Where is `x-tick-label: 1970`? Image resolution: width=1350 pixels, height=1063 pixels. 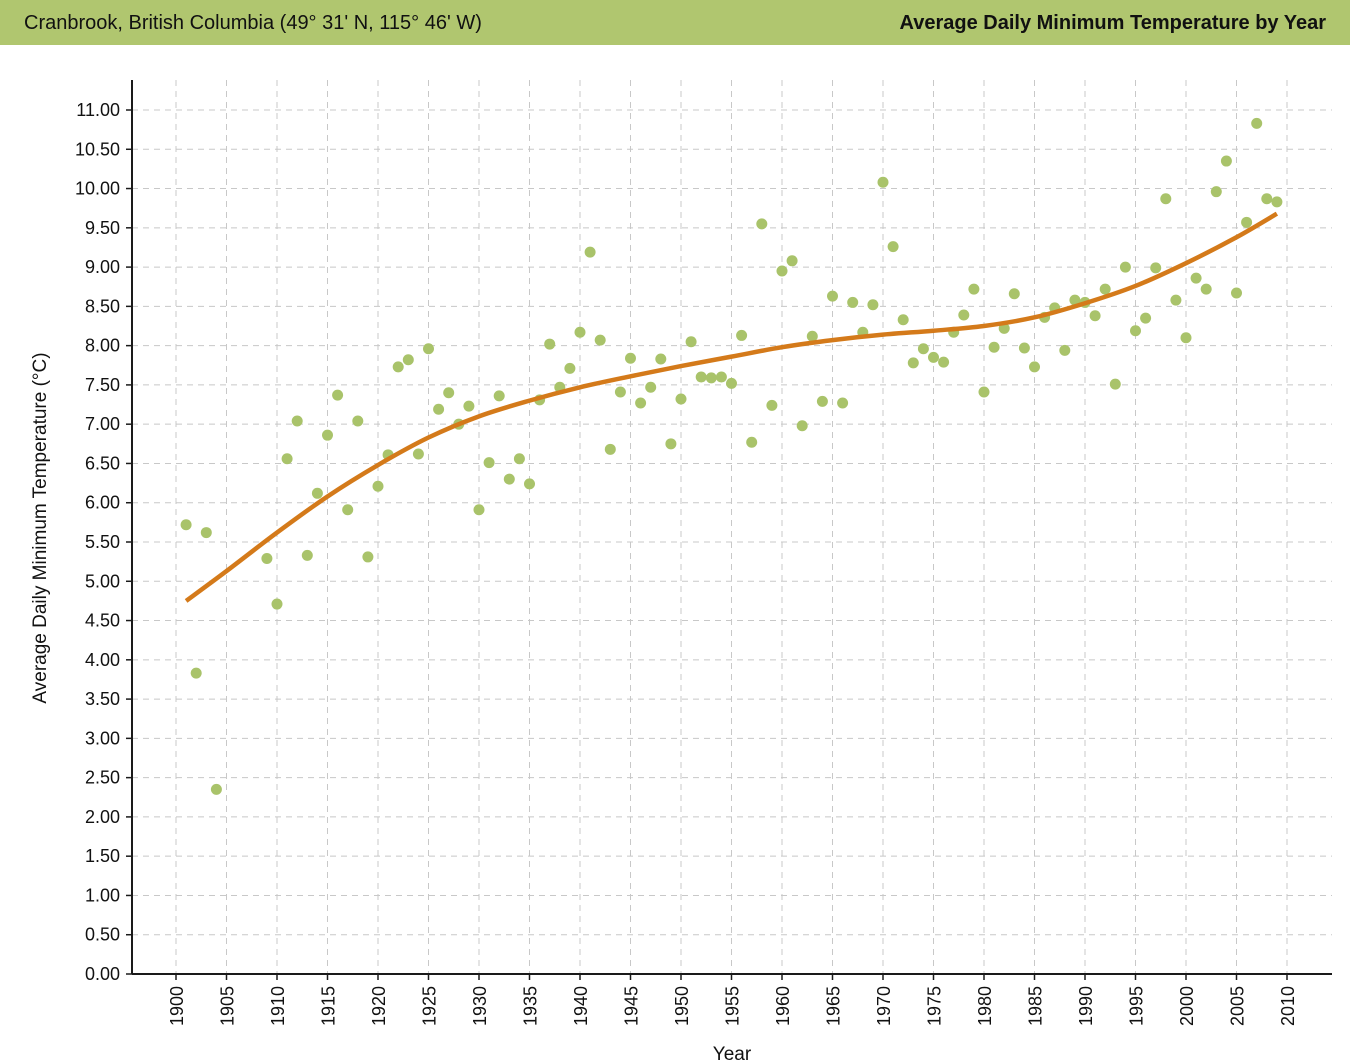
x-tick-label: 1970 is located at coordinates (884, 1006).